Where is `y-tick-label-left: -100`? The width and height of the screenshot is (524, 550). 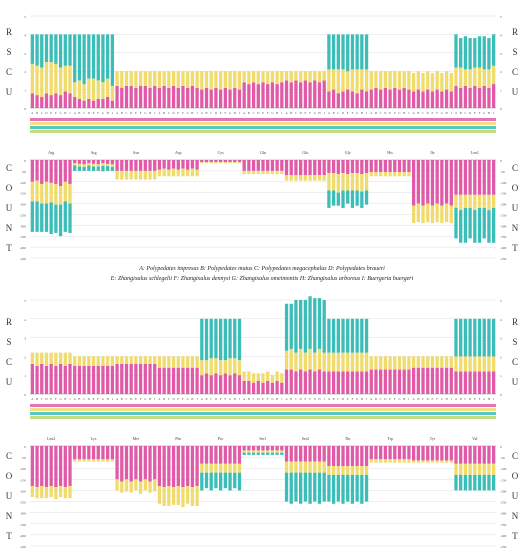
y-tick-label-left: -100 is located at coordinates (23, 183).